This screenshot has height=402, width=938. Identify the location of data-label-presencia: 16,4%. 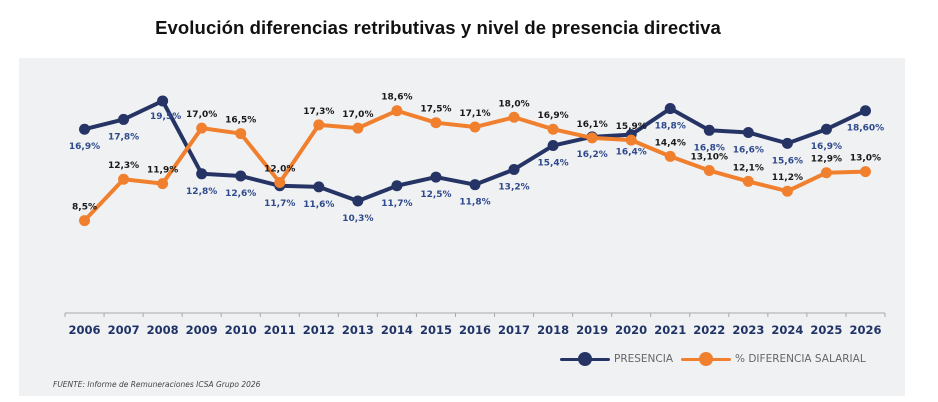
(631, 153).